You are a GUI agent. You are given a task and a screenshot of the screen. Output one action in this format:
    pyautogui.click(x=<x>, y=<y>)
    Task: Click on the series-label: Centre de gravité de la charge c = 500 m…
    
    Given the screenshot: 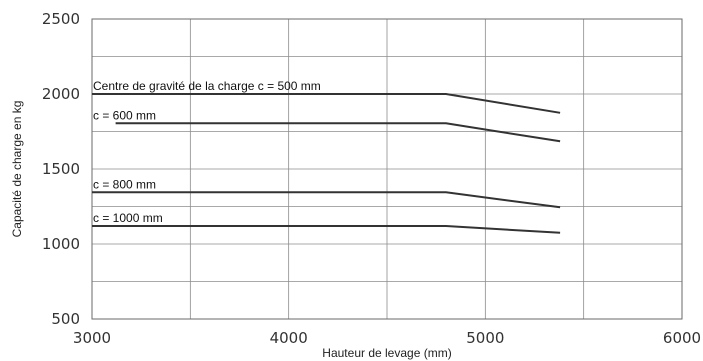 What is the action you would take?
    pyautogui.click(x=207, y=86)
    